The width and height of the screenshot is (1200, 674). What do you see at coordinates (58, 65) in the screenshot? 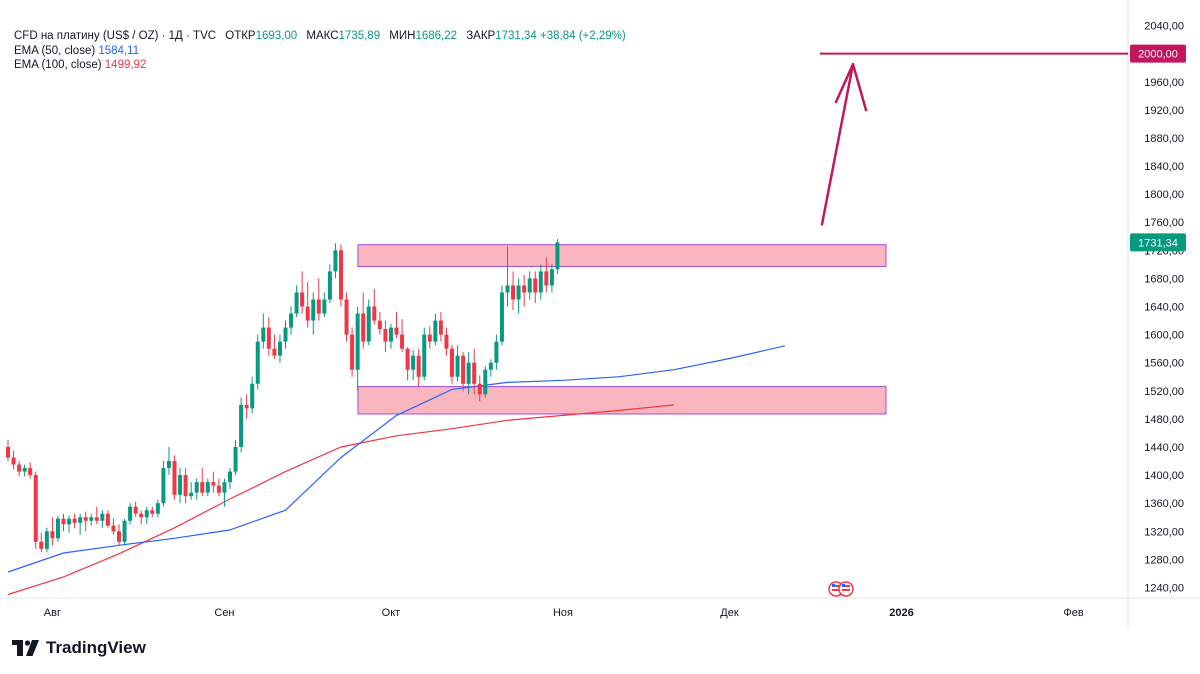
I see `ema100-label: EMA (100, close)` at bounding box center [58, 65].